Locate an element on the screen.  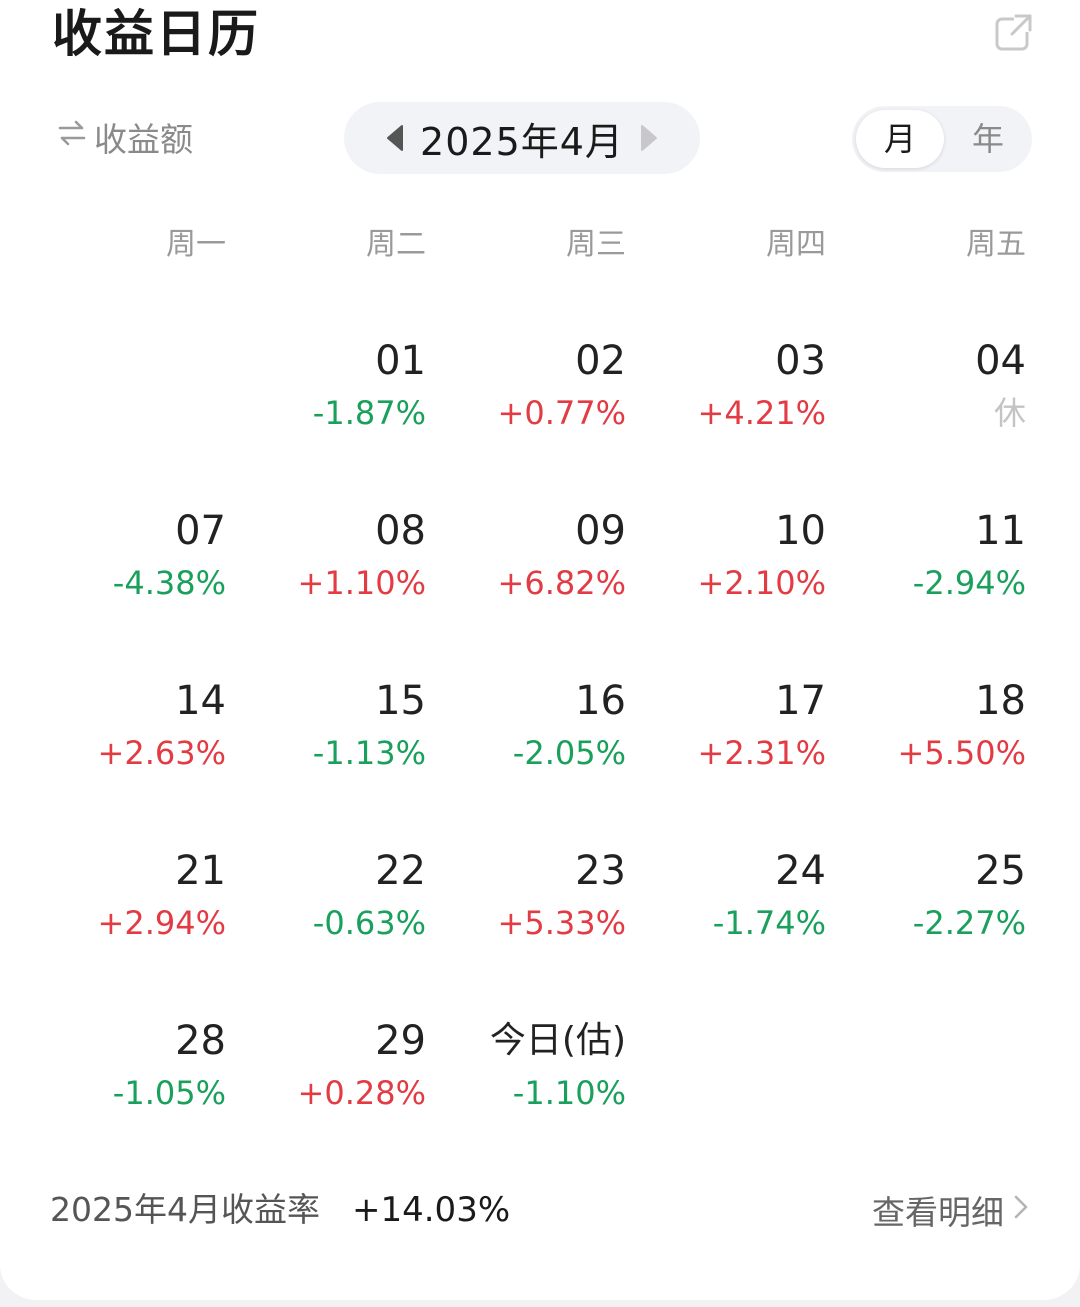
calendar-day-cell: 10 +2.10% is located at coordinates (731, 571).